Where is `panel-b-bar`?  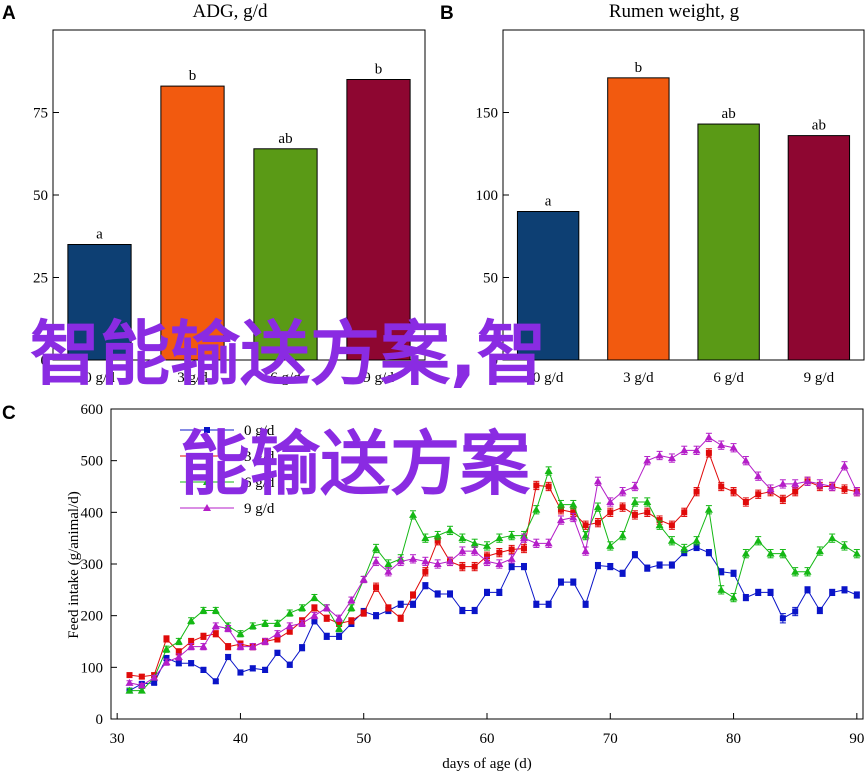
panel-b-bar is located at coordinates (638, 219).